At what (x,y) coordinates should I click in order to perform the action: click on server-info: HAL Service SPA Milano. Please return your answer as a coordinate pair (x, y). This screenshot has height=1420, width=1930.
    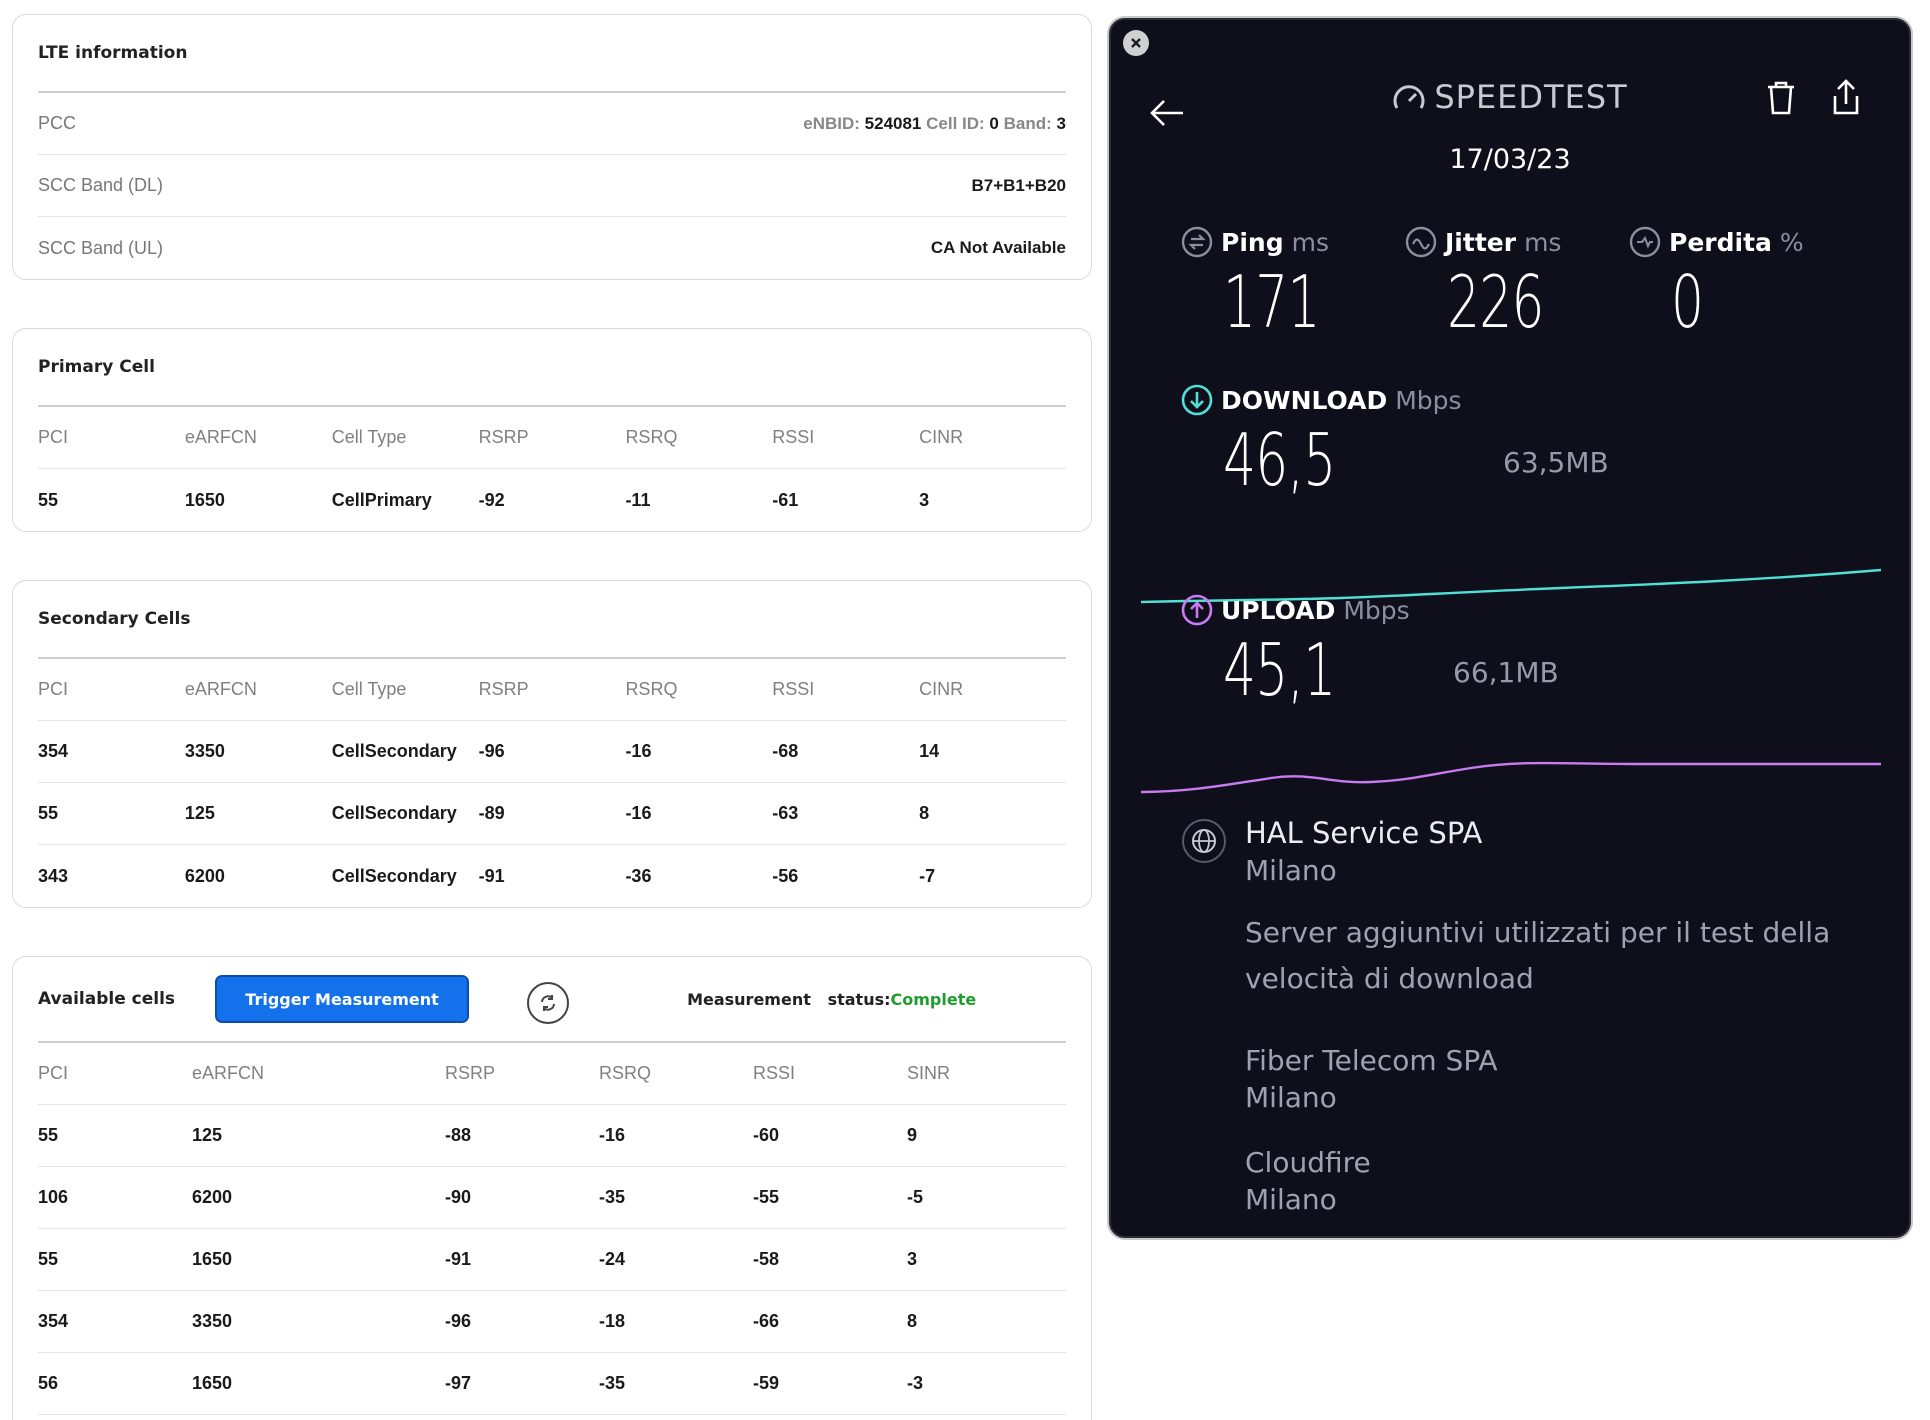
    Looking at the image, I should click on (1363, 851).